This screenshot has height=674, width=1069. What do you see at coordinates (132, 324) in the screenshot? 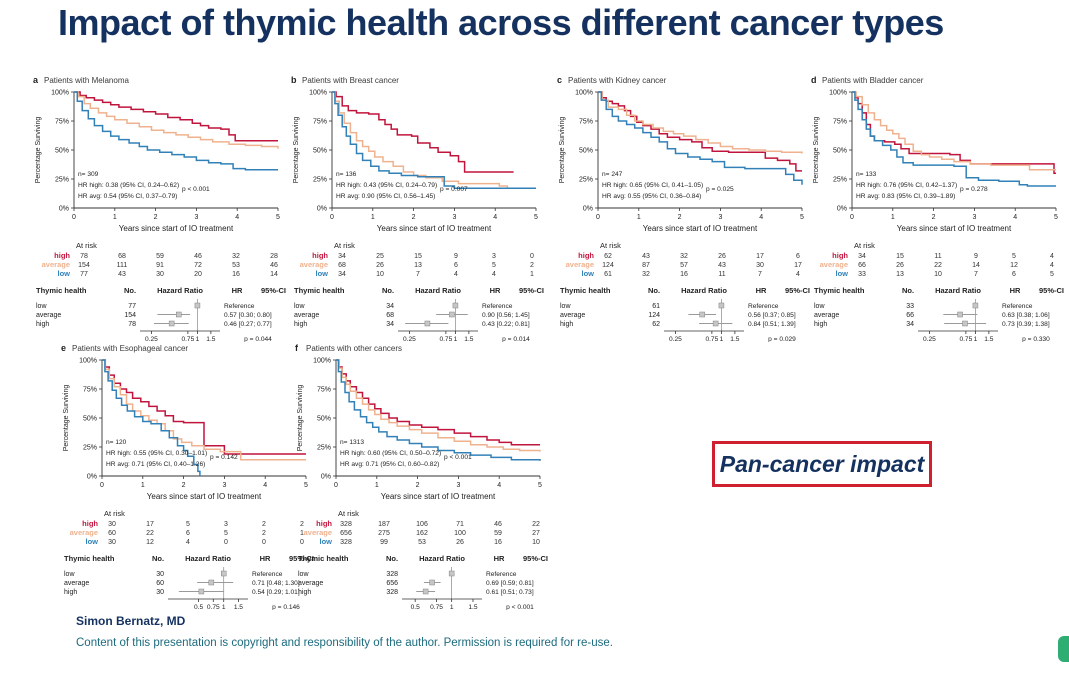
I see `forest-row-n: 78` at bounding box center [132, 324].